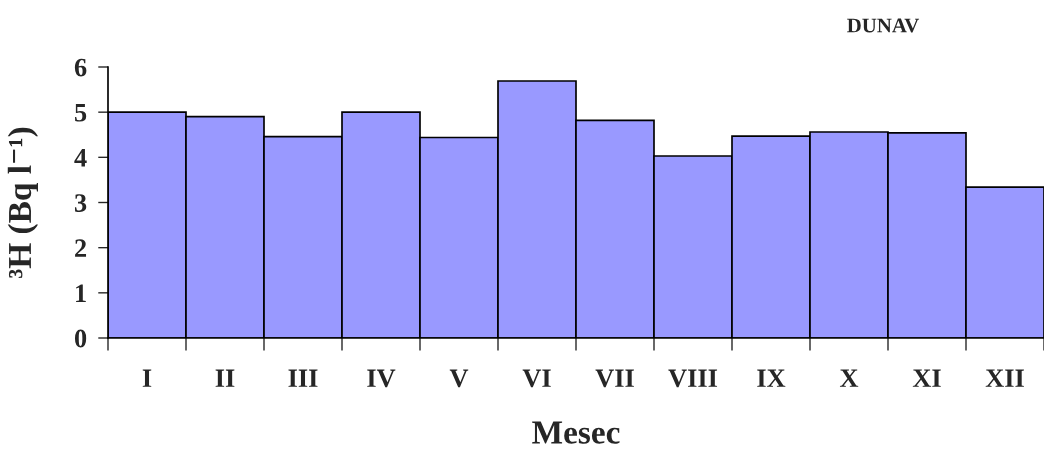  What do you see at coordinates (80, 158) in the screenshot?
I see `y-tick-label: 4` at bounding box center [80, 158].